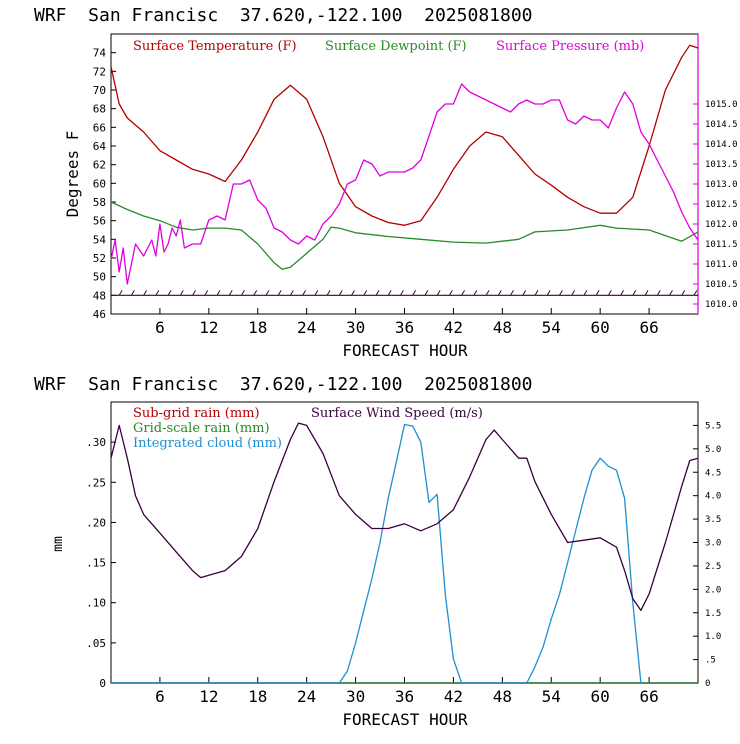 The image size is (740, 744). I want to click on top-y-axis-label: Degrees F, so click(72, 174).